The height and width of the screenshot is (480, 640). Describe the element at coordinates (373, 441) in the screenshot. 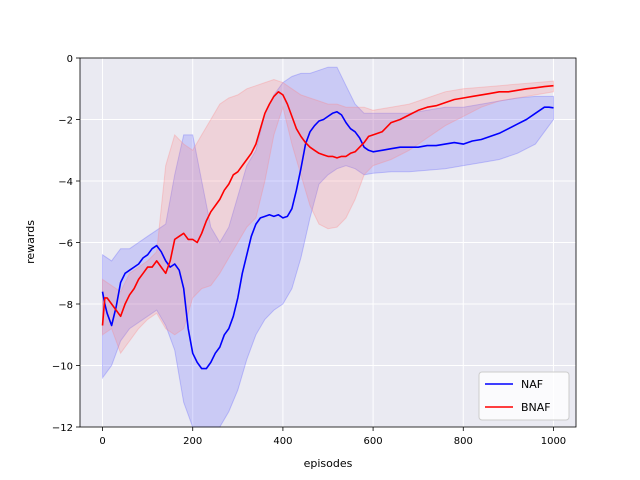

I see `x-tick-label: 600` at that location.